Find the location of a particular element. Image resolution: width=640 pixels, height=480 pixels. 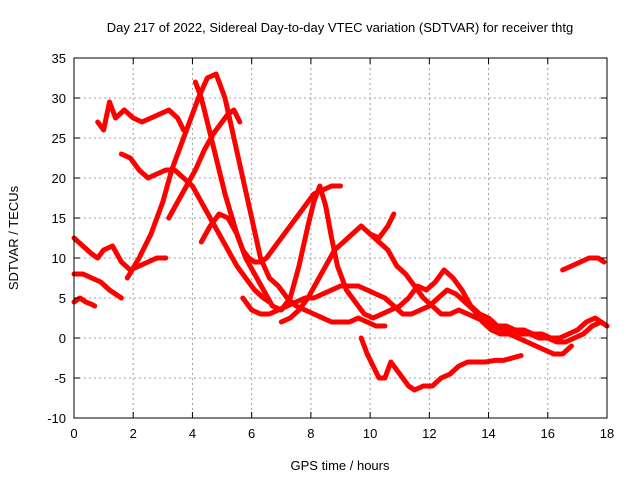

y-axis-label: SDTVAR / TECUs is located at coordinates (13, 237).